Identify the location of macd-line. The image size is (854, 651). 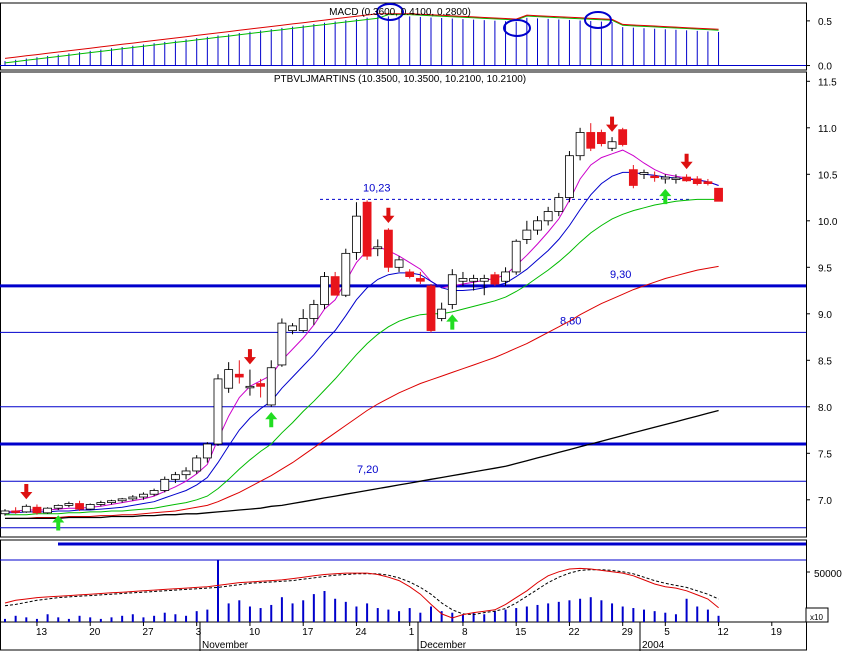
(361, 36).